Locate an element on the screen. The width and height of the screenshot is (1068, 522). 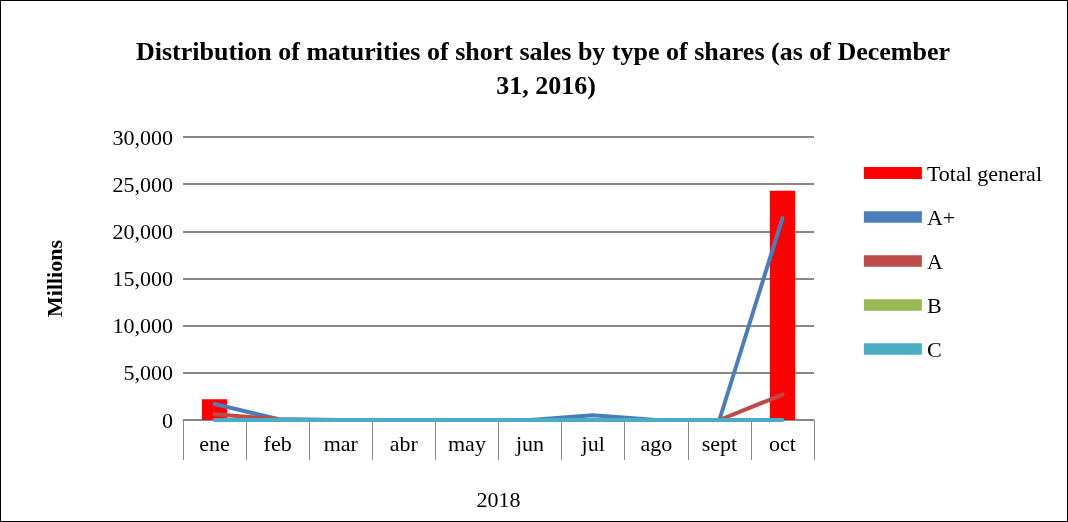
x-tick-label: ene is located at coordinates (214, 443).